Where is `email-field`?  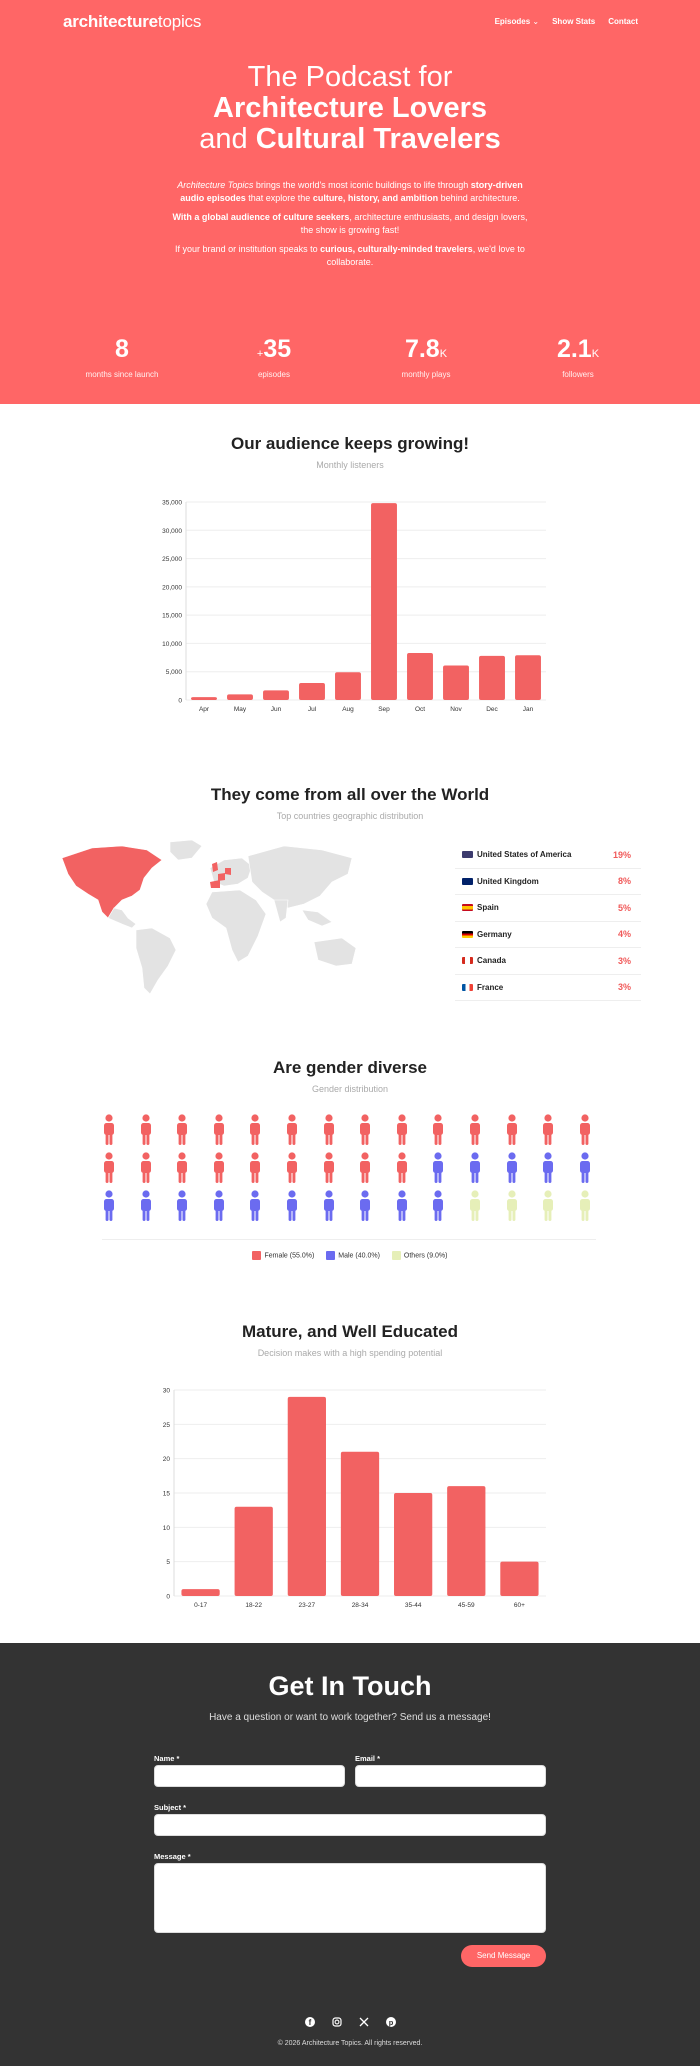 email-field is located at coordinates (450, 1776).